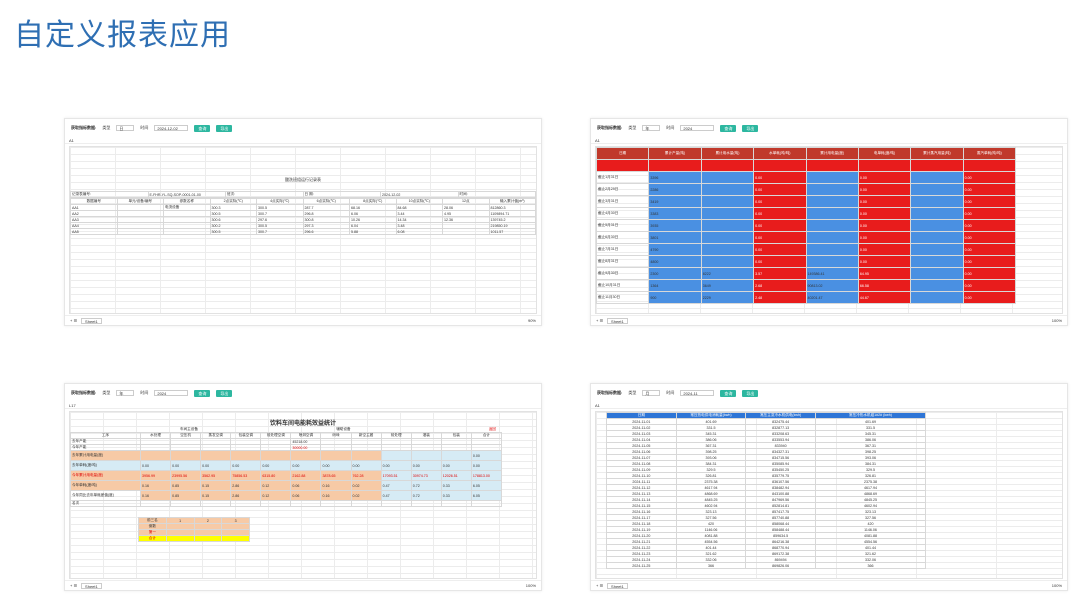 The width and height of the screenshot is (1080, 603). What do you see at coordinates (216, 485) in the screenshot?
I see `cell: 0.15` at bounding box center [216, 485].